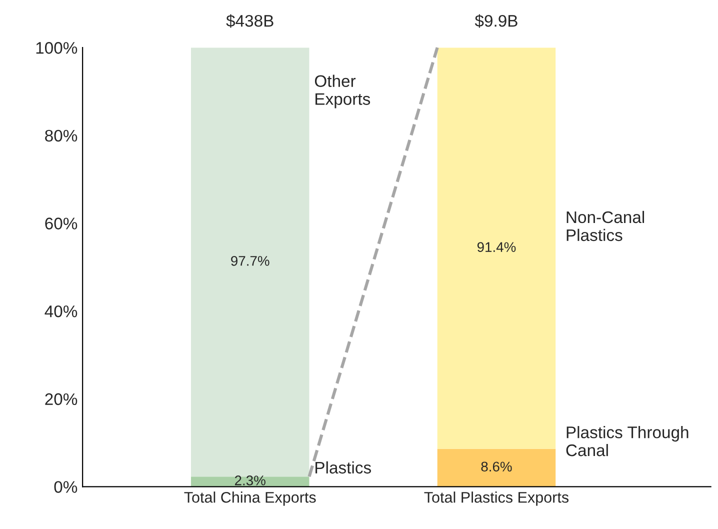 Image resolution: width=718 pixels, height=529 pixels. What do you see at coordinates (61, 136) in the screenshot?
I see `y-tick-label: 80%` at bounding box center [61, 136].